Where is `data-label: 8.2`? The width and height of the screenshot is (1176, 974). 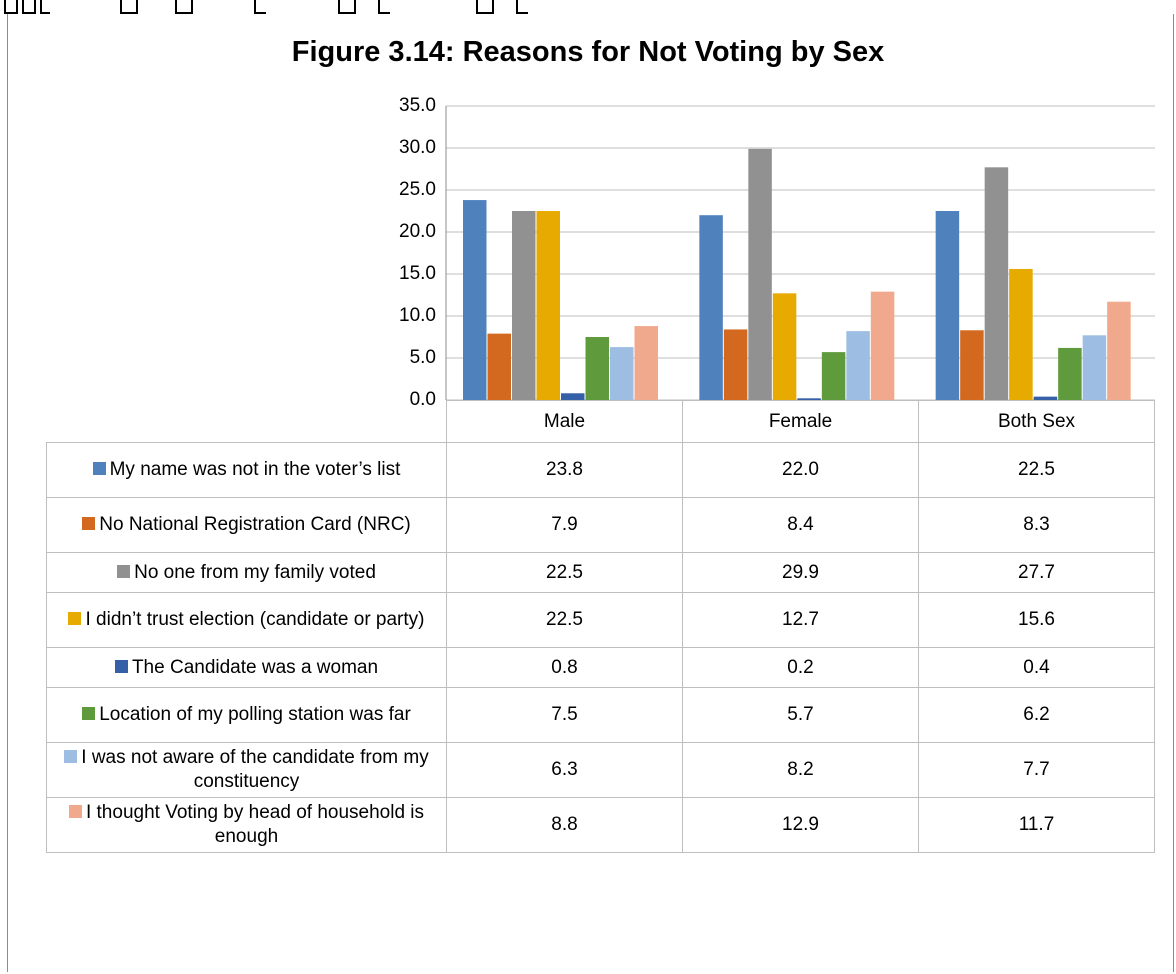 data-label: 8.2 is located at coordinates (800, 770).